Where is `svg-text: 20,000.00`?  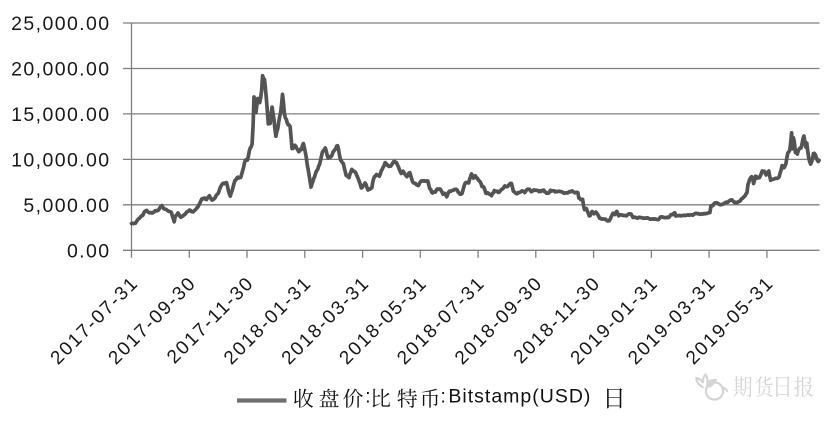
svg-text: 20,000.00 is located at coordinates (60, 70).